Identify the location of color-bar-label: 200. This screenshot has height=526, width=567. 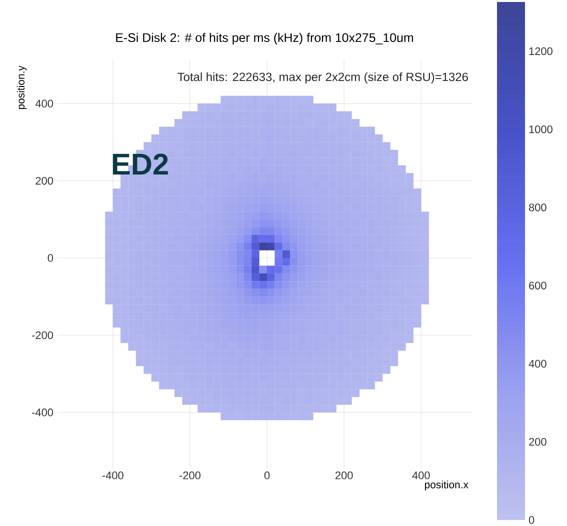
(537, 442).